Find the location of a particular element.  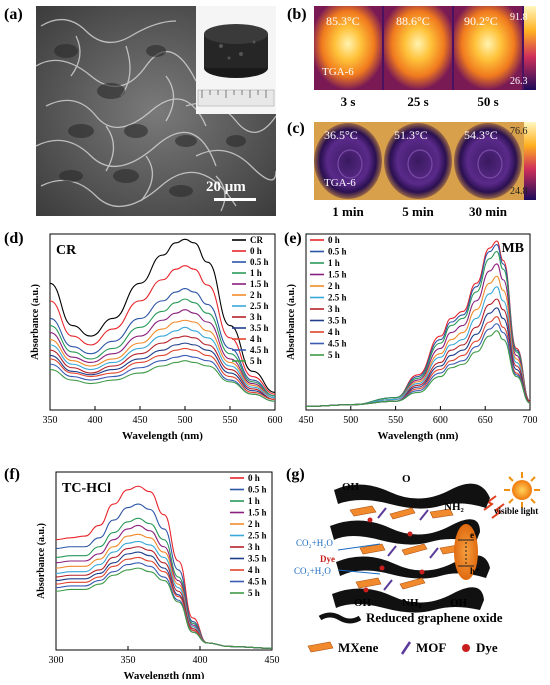

co2-label: CO₂+H₂O is located at coordinates (312, 571).